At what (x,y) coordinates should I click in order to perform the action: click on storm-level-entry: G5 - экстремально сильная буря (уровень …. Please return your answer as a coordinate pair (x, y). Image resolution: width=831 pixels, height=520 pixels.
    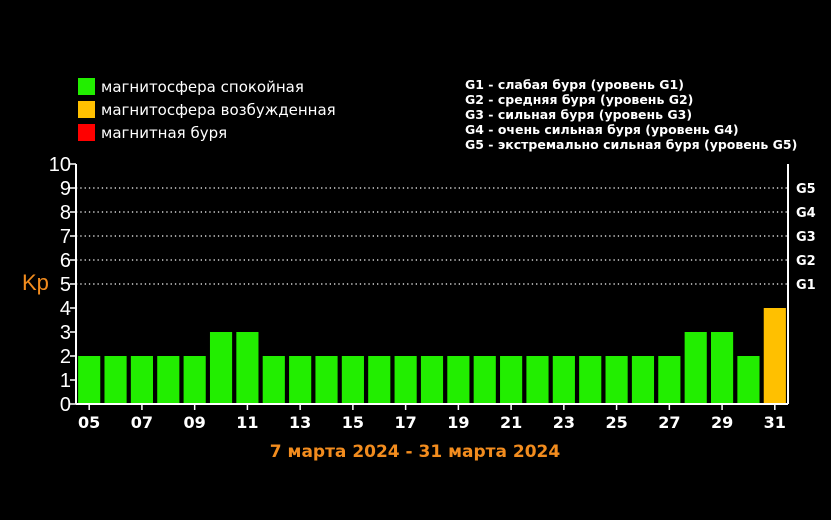
    Looking at the image, I should click on (631, 144).